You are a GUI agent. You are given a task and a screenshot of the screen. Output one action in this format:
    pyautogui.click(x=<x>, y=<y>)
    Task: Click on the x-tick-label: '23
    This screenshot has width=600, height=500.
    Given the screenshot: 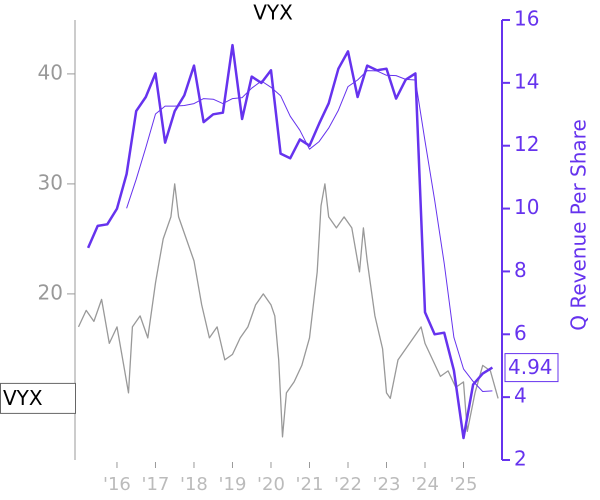 What is the action you would take?
    pyautogui.click(x=387, y=484)
    